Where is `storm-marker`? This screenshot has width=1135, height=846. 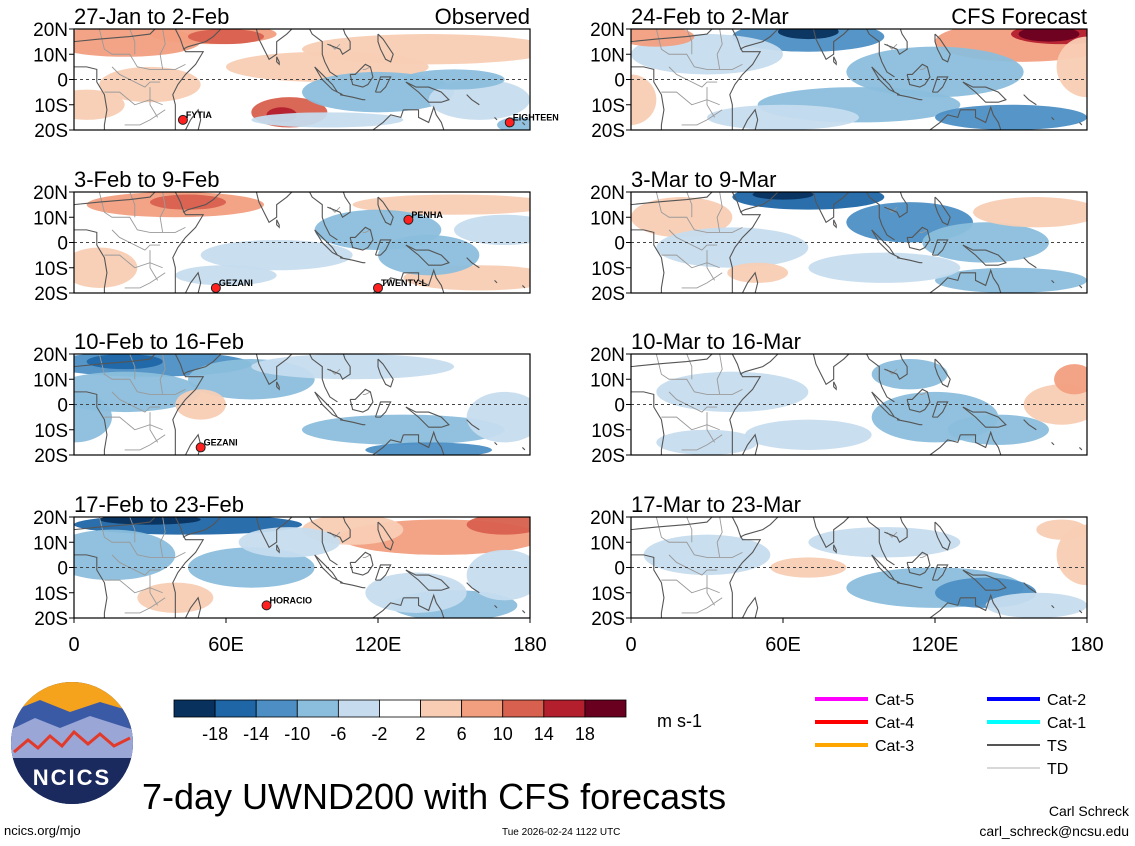 storm-marker is located at coordinates (509, 122).